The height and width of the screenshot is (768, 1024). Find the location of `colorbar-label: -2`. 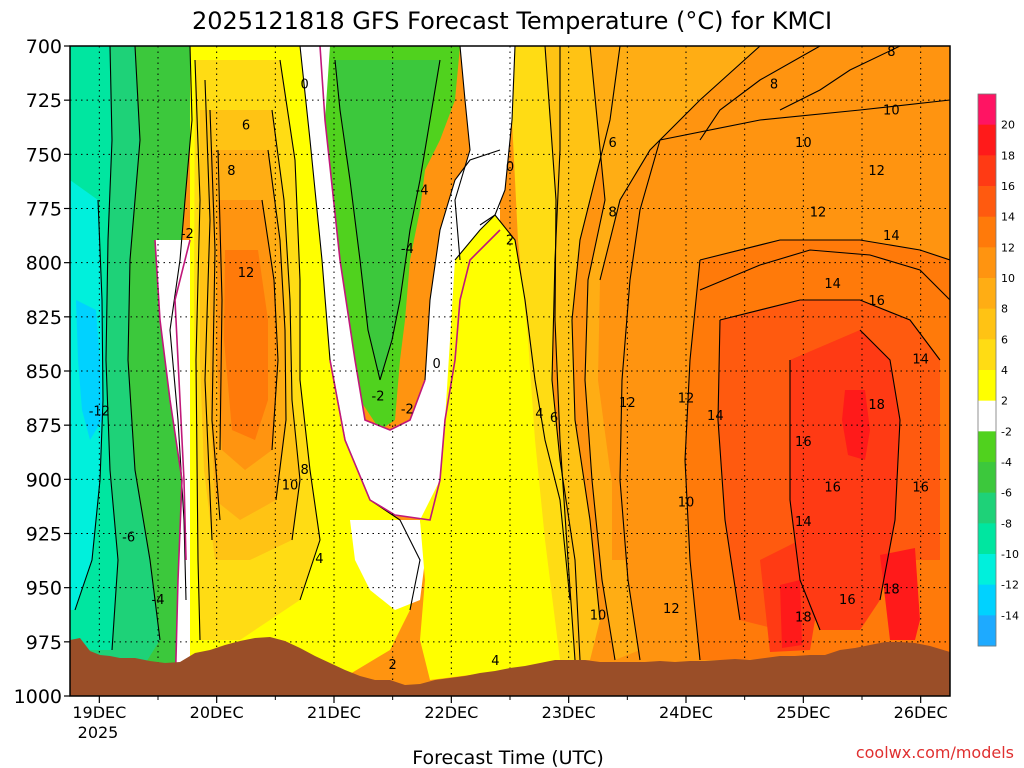

colorbar-label: -2 is located at coordinates (1006, 431).